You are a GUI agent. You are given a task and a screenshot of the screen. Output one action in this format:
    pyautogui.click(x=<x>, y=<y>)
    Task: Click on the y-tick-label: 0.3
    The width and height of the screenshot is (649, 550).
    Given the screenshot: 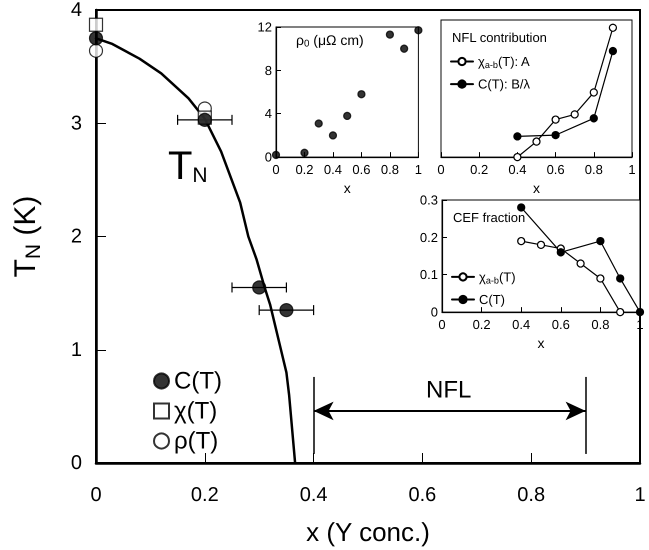 What is the action you would take?
    pyautogui.click(x=429, y=200)
    